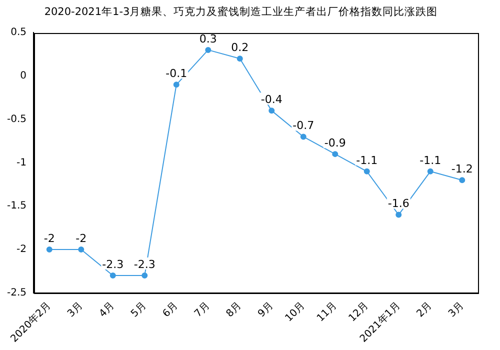 The height and width of the screenshot is (350, 500). Describe the element at coordinates (303, 125) in the screenshot. I see `data-label: -0.7` at that location.